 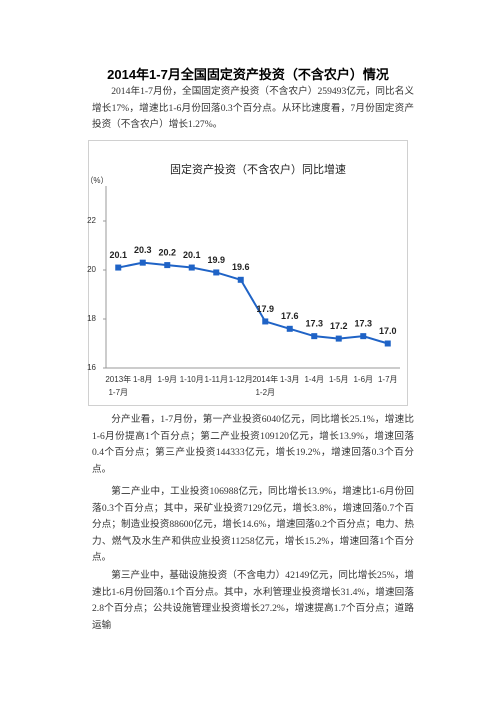 I want to click on x-tick-label: 1-11月, so click(x=216, y=379).